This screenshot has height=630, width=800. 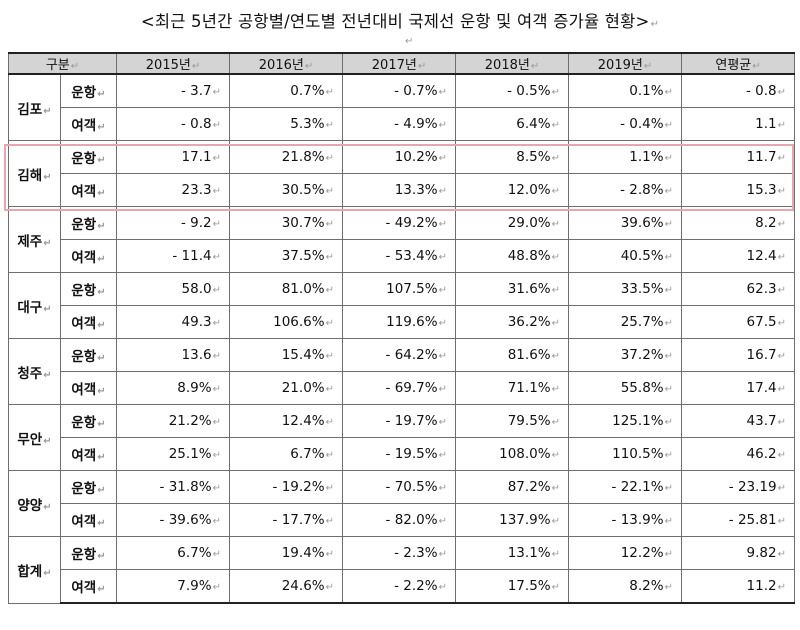 What do you see at coordinates (512, 388) in the screenshot?
I see `value-cell: 71.1%↵` at bounding box center [512, 388].